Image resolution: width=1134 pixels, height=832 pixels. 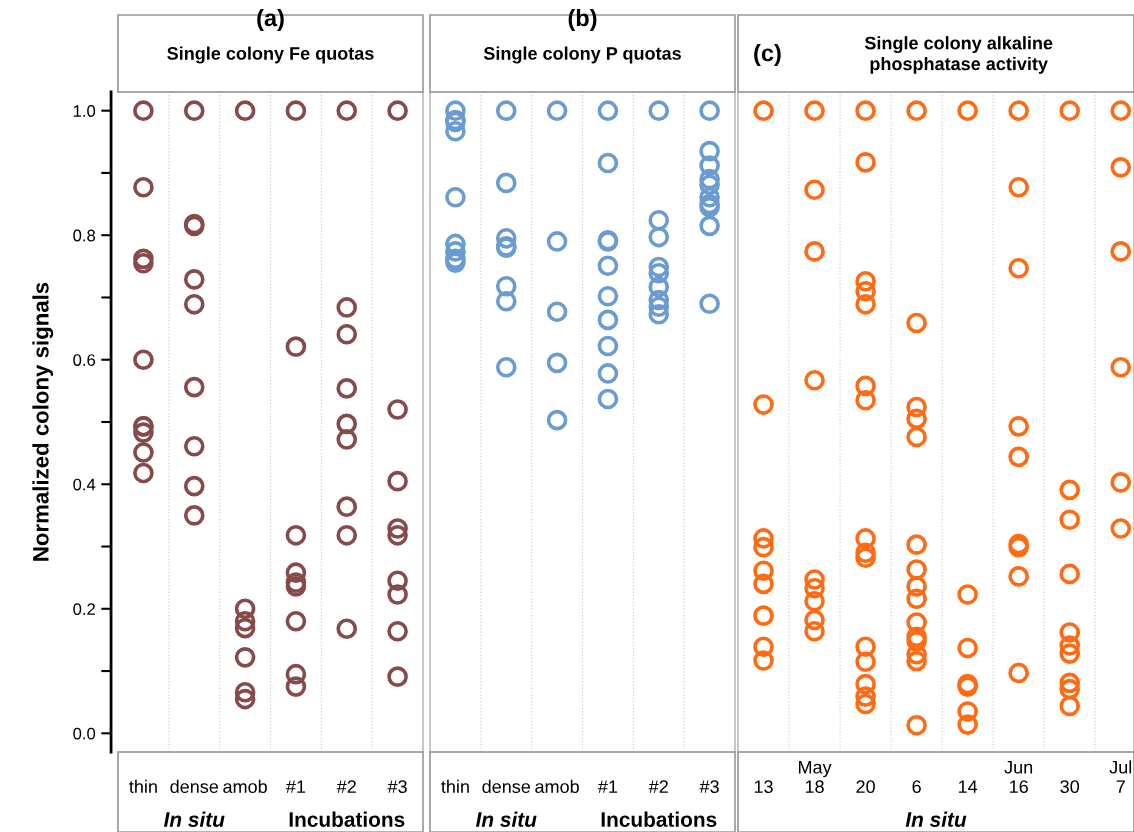 What do you see at coordinates (270, 20) in the screenshot?
I see `chart-title: (a)` at bounding box center [270, 20].